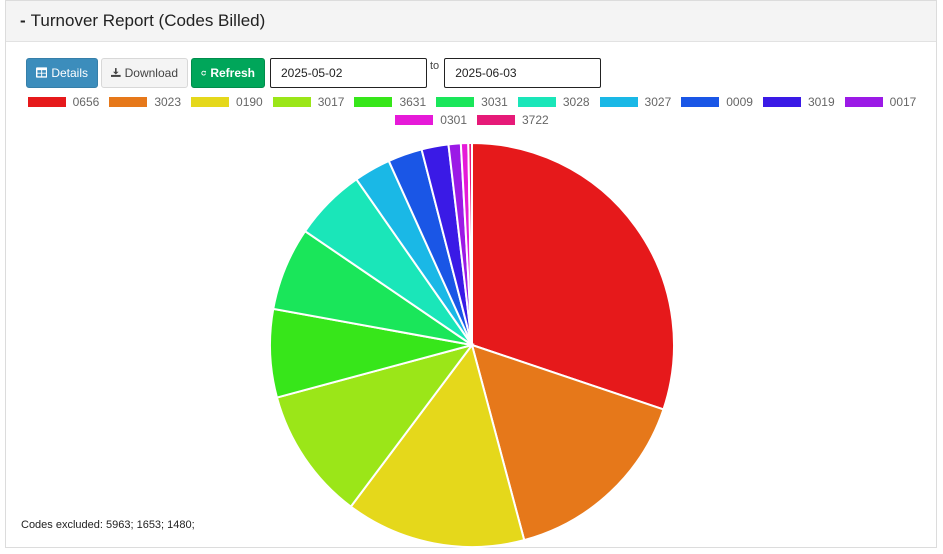  I want to click on legend-item-0009: 0009, so click(717, 102).